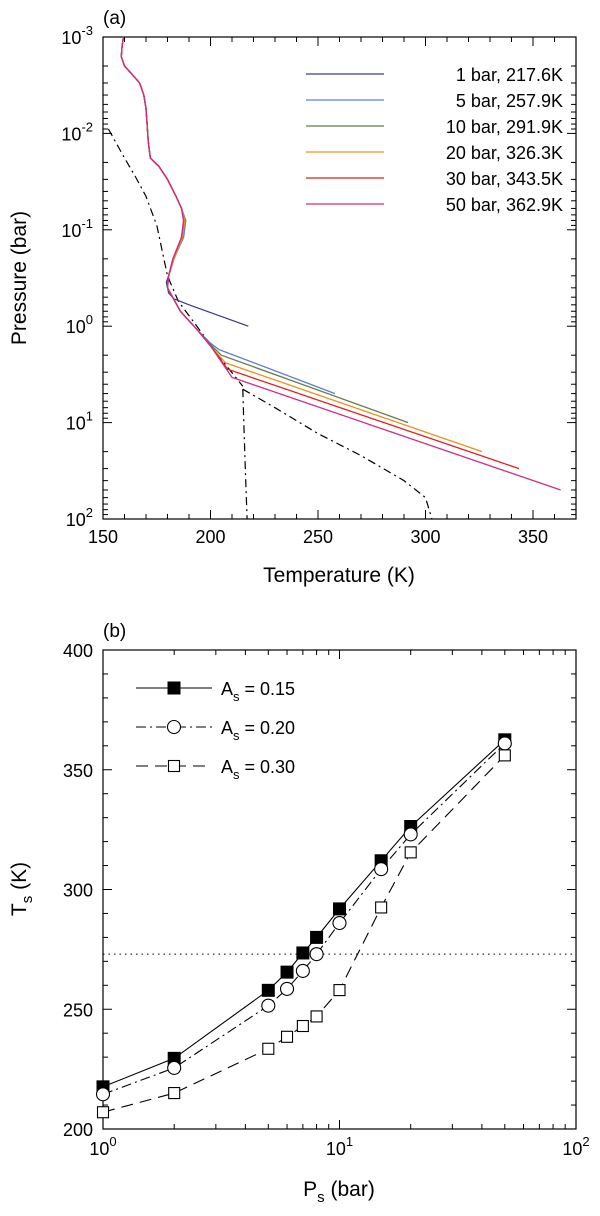 This screenshot has height=1216, width=600. What do you see at coordinates (103, 537) in the screenshot?
I see `panel-a-x-tick-label: 150` at bounding box center [103, 537].